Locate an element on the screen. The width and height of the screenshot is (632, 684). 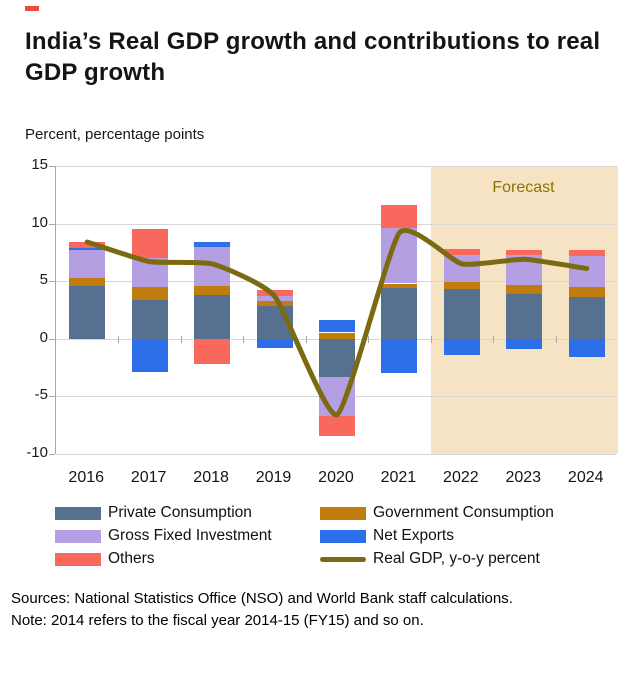
axis-units-label: Percent, percentage points is located at coordinates (115, 134).